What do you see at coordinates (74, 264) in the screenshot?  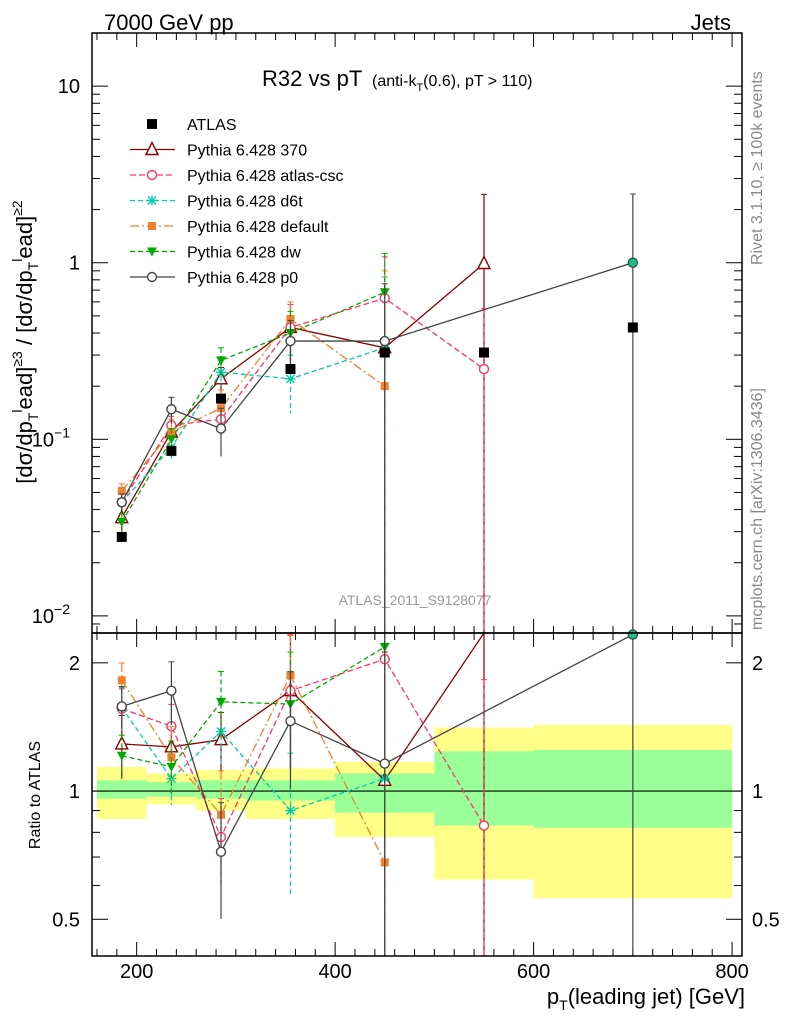 I see `y-tick-label: 1` at bounding box center [74, 264].